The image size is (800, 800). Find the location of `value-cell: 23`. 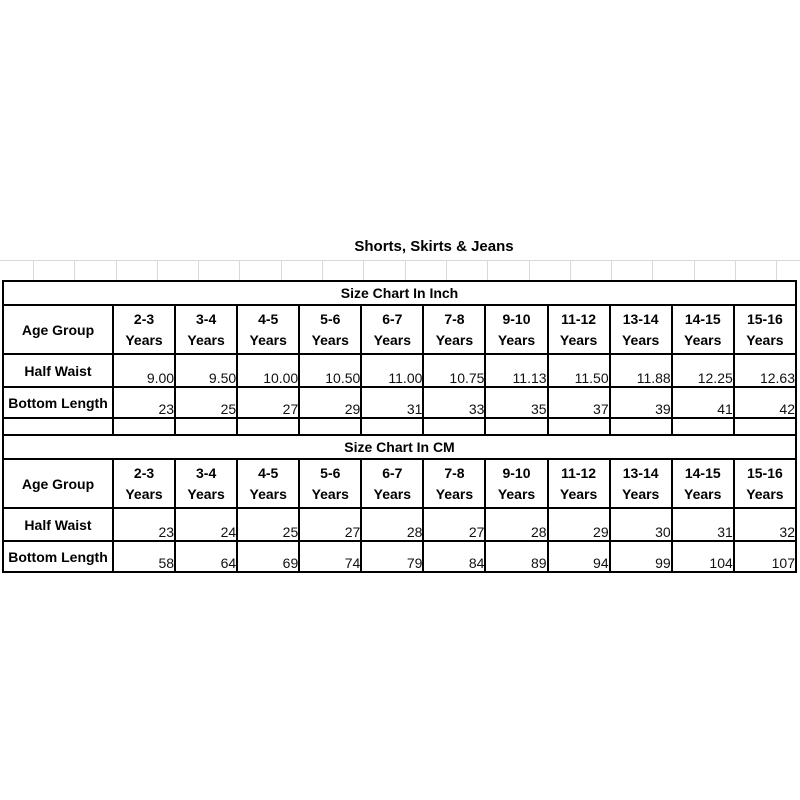

value-cell: 23 is located at coordinates (144, 524).